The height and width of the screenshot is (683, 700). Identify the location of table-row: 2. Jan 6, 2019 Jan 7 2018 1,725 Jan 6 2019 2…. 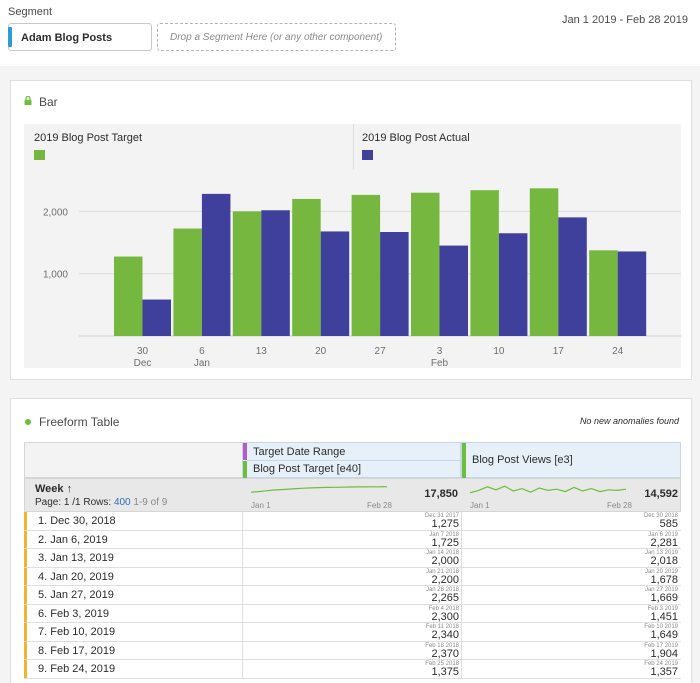
(352, 539).